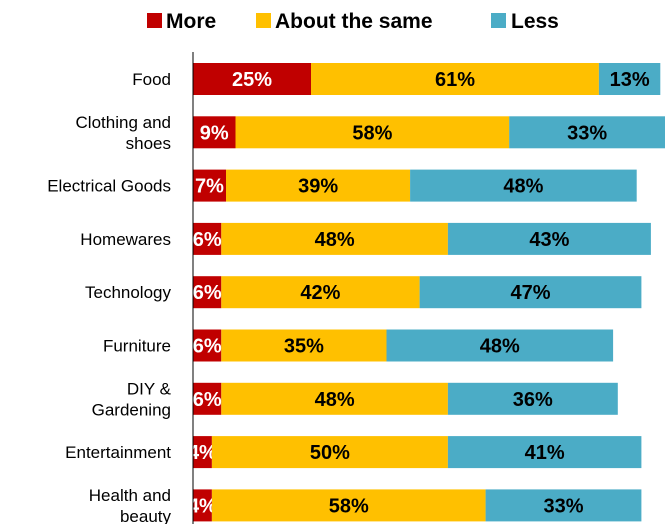 This screenshot has width=667, height=524. I want to click on data-label-more-2: 7%, so click(209, 187).